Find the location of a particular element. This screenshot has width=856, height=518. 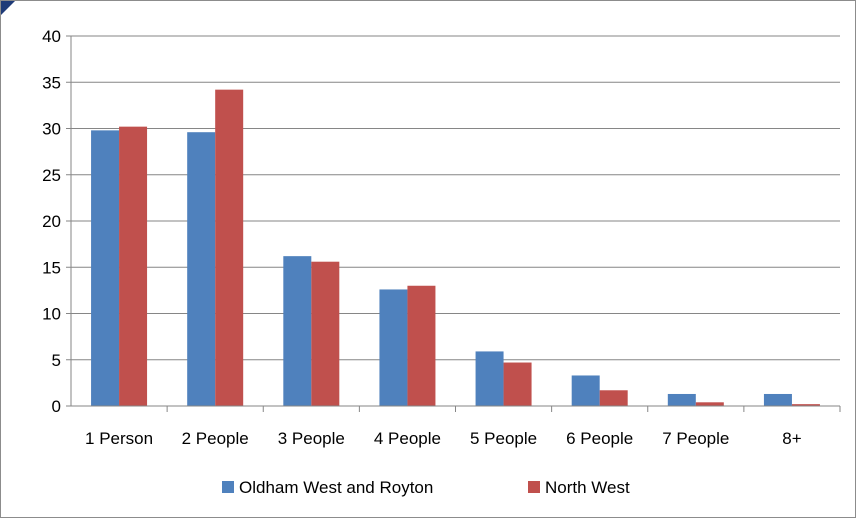

y-axis: 0 5 10 15 20 25 30 35 40 is located at coordinates (56, 221).